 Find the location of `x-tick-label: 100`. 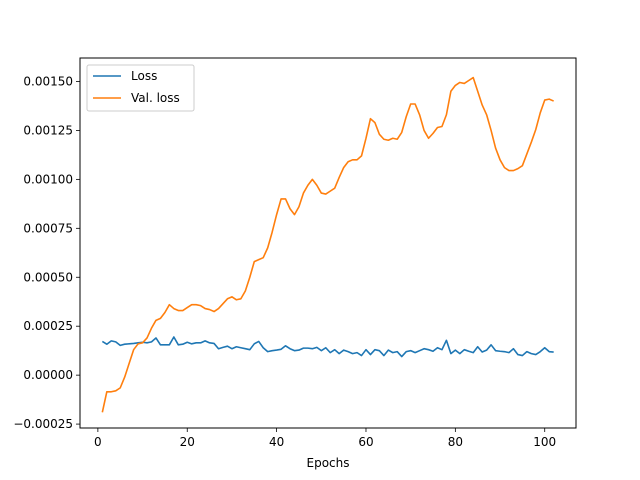

x-tick-label: 100 is located at coordinates (544, 442).